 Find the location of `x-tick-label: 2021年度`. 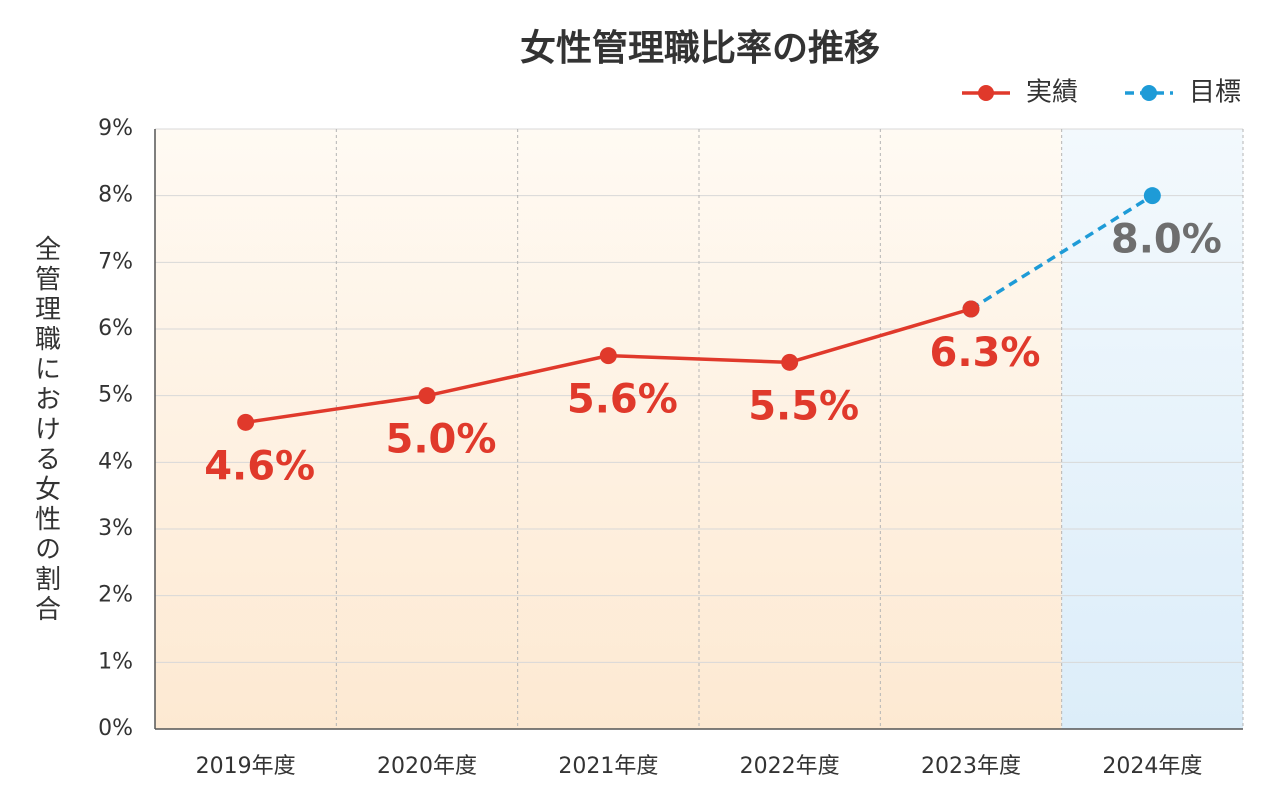

x-tick-label: 2021年度 is located at coordinates (608, 766).